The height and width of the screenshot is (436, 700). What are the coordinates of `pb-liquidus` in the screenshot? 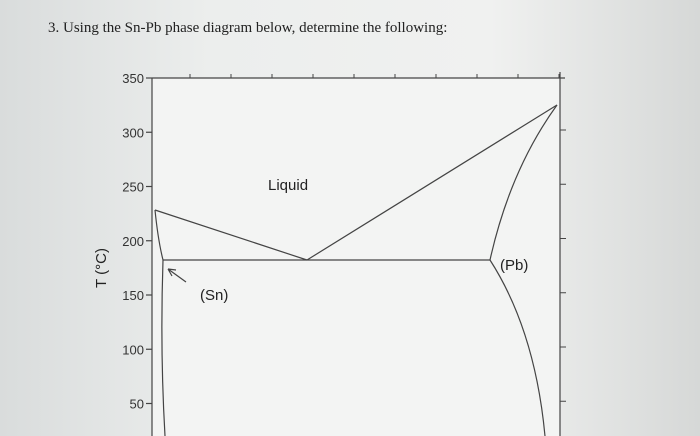 It's located at (432, 182).